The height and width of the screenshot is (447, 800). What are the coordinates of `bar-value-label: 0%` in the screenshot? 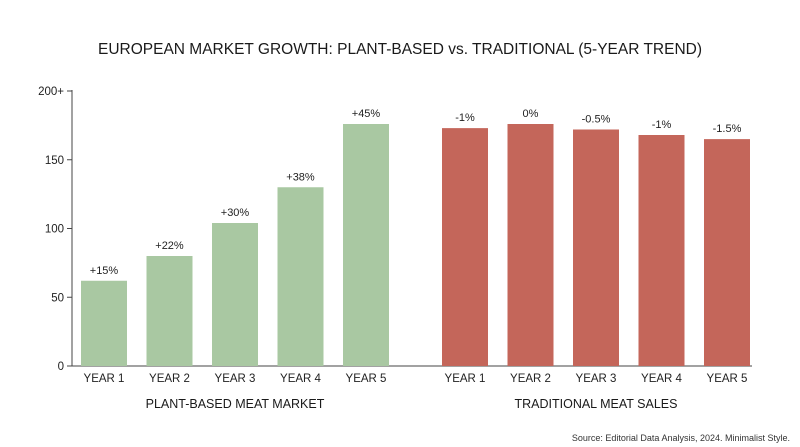 It's located at (531, 114).